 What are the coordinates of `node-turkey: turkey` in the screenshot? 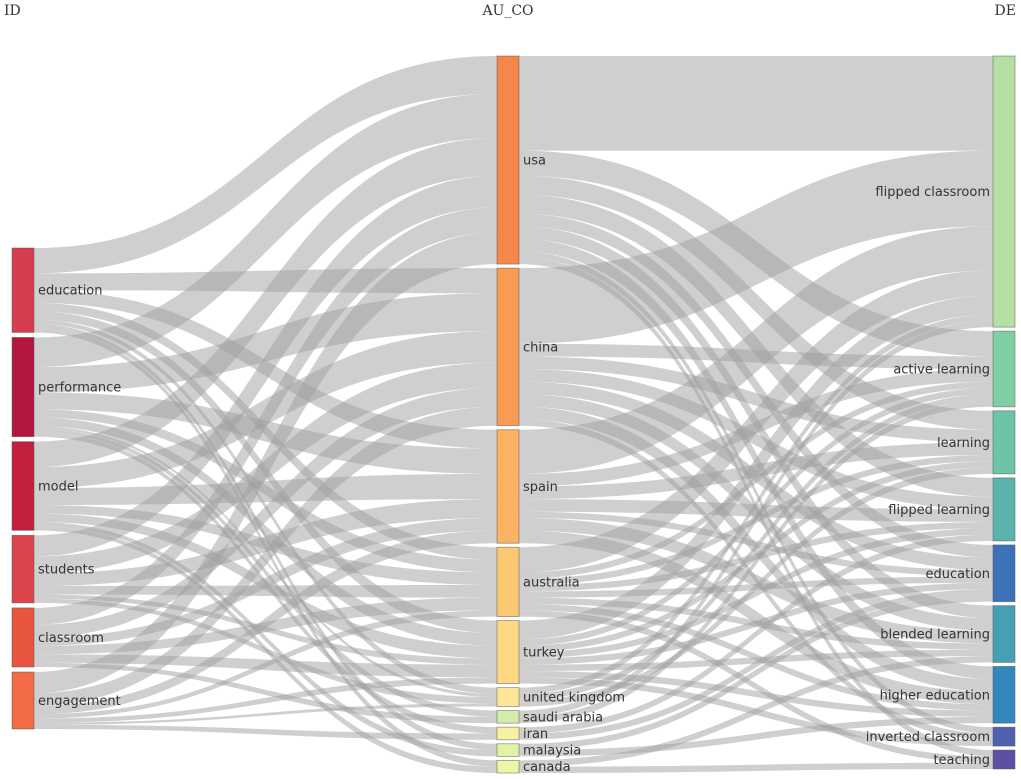 It's located at (530, 652).